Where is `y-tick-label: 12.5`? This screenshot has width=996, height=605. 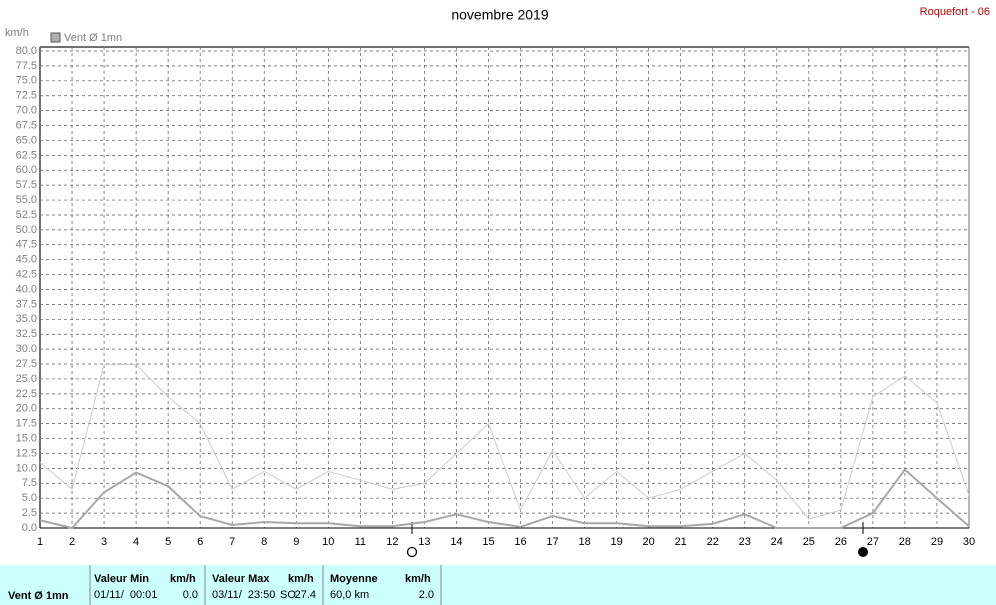
y-tick-label: 12.5 is located at coordinates (26, 453).